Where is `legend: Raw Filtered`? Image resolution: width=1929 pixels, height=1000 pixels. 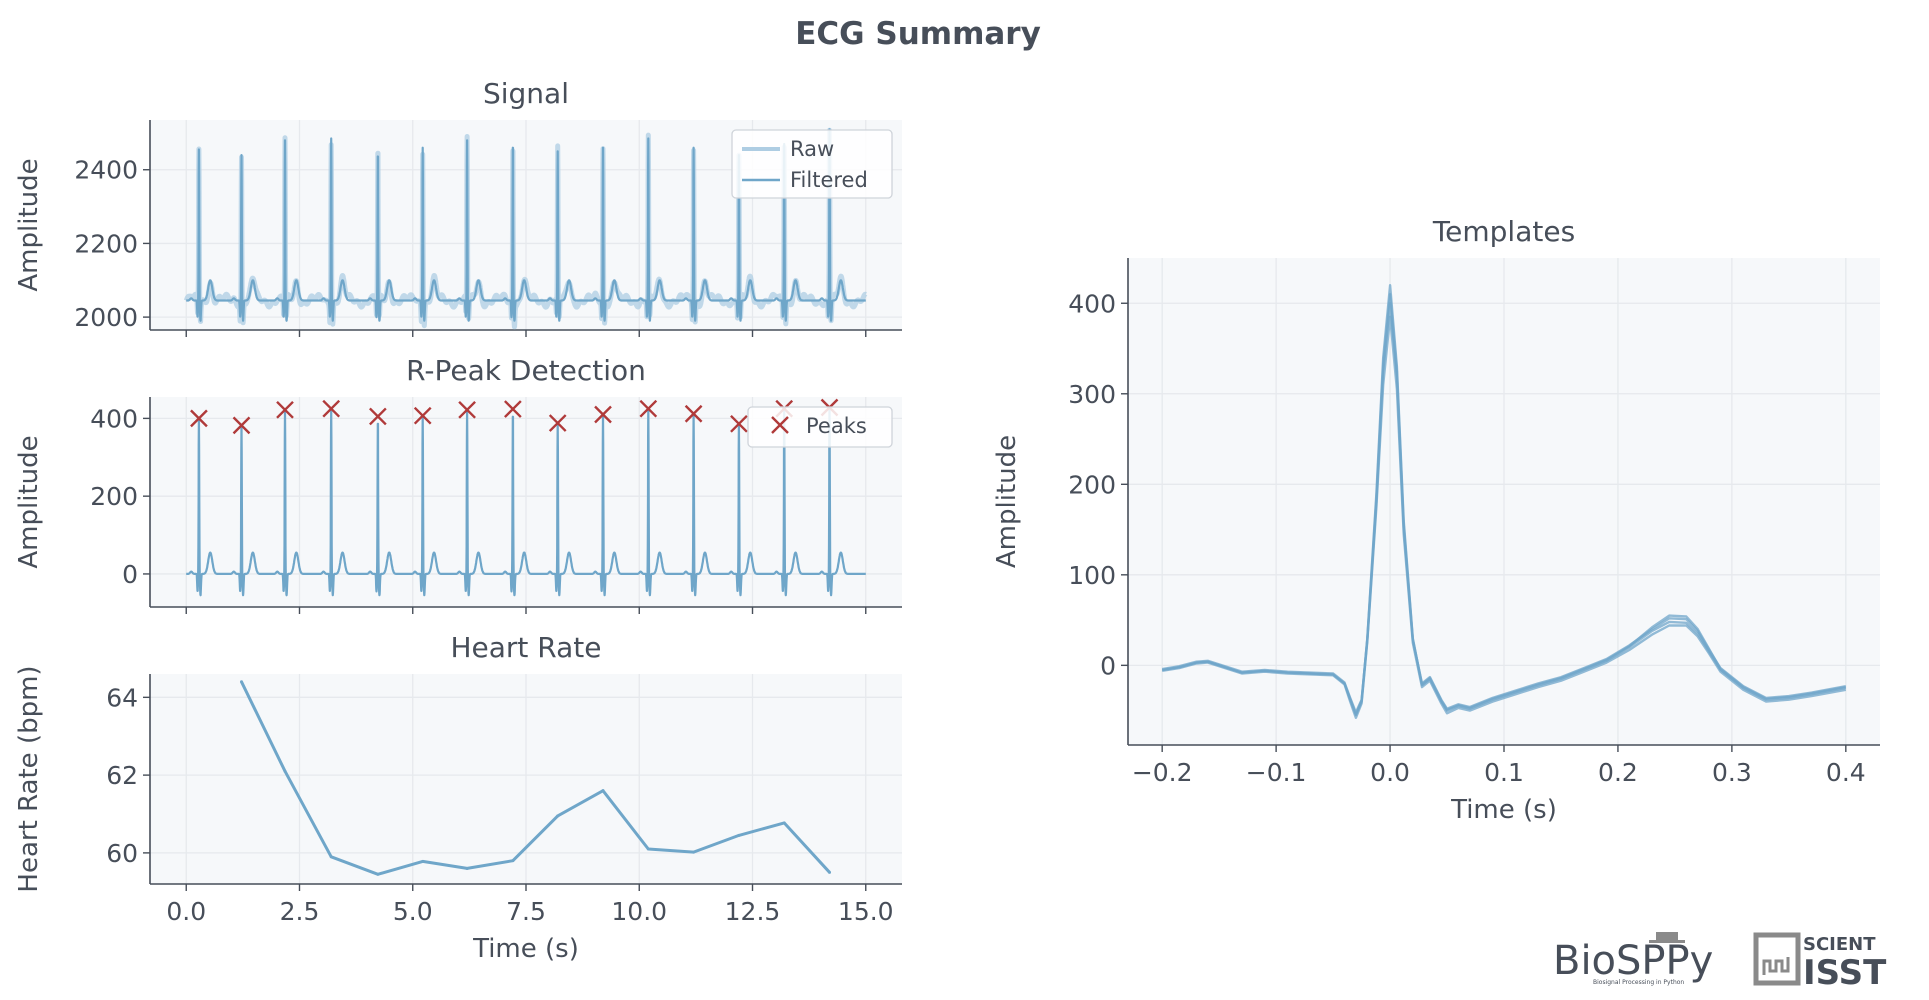
legend: Raw Filtered is located at coordinates (812, 164).